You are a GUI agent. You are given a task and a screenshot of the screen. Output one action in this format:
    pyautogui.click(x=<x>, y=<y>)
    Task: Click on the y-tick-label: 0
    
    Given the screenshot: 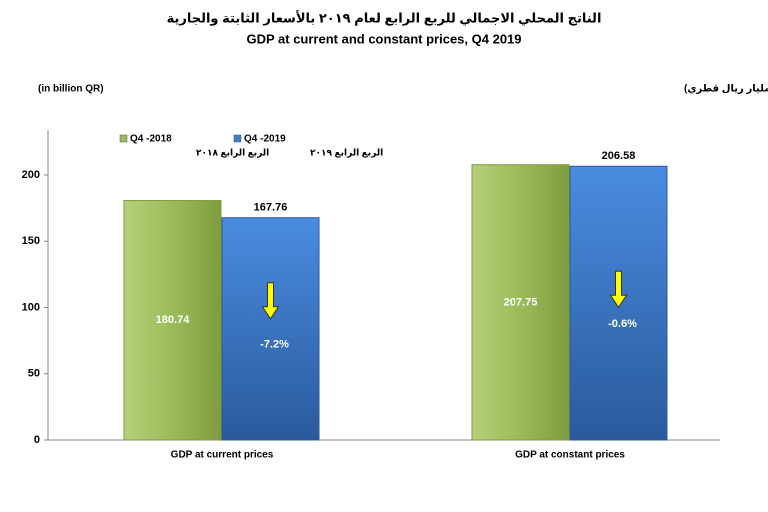 What is the action you would take?
    pyautogui.click(x=37, y=440)
    